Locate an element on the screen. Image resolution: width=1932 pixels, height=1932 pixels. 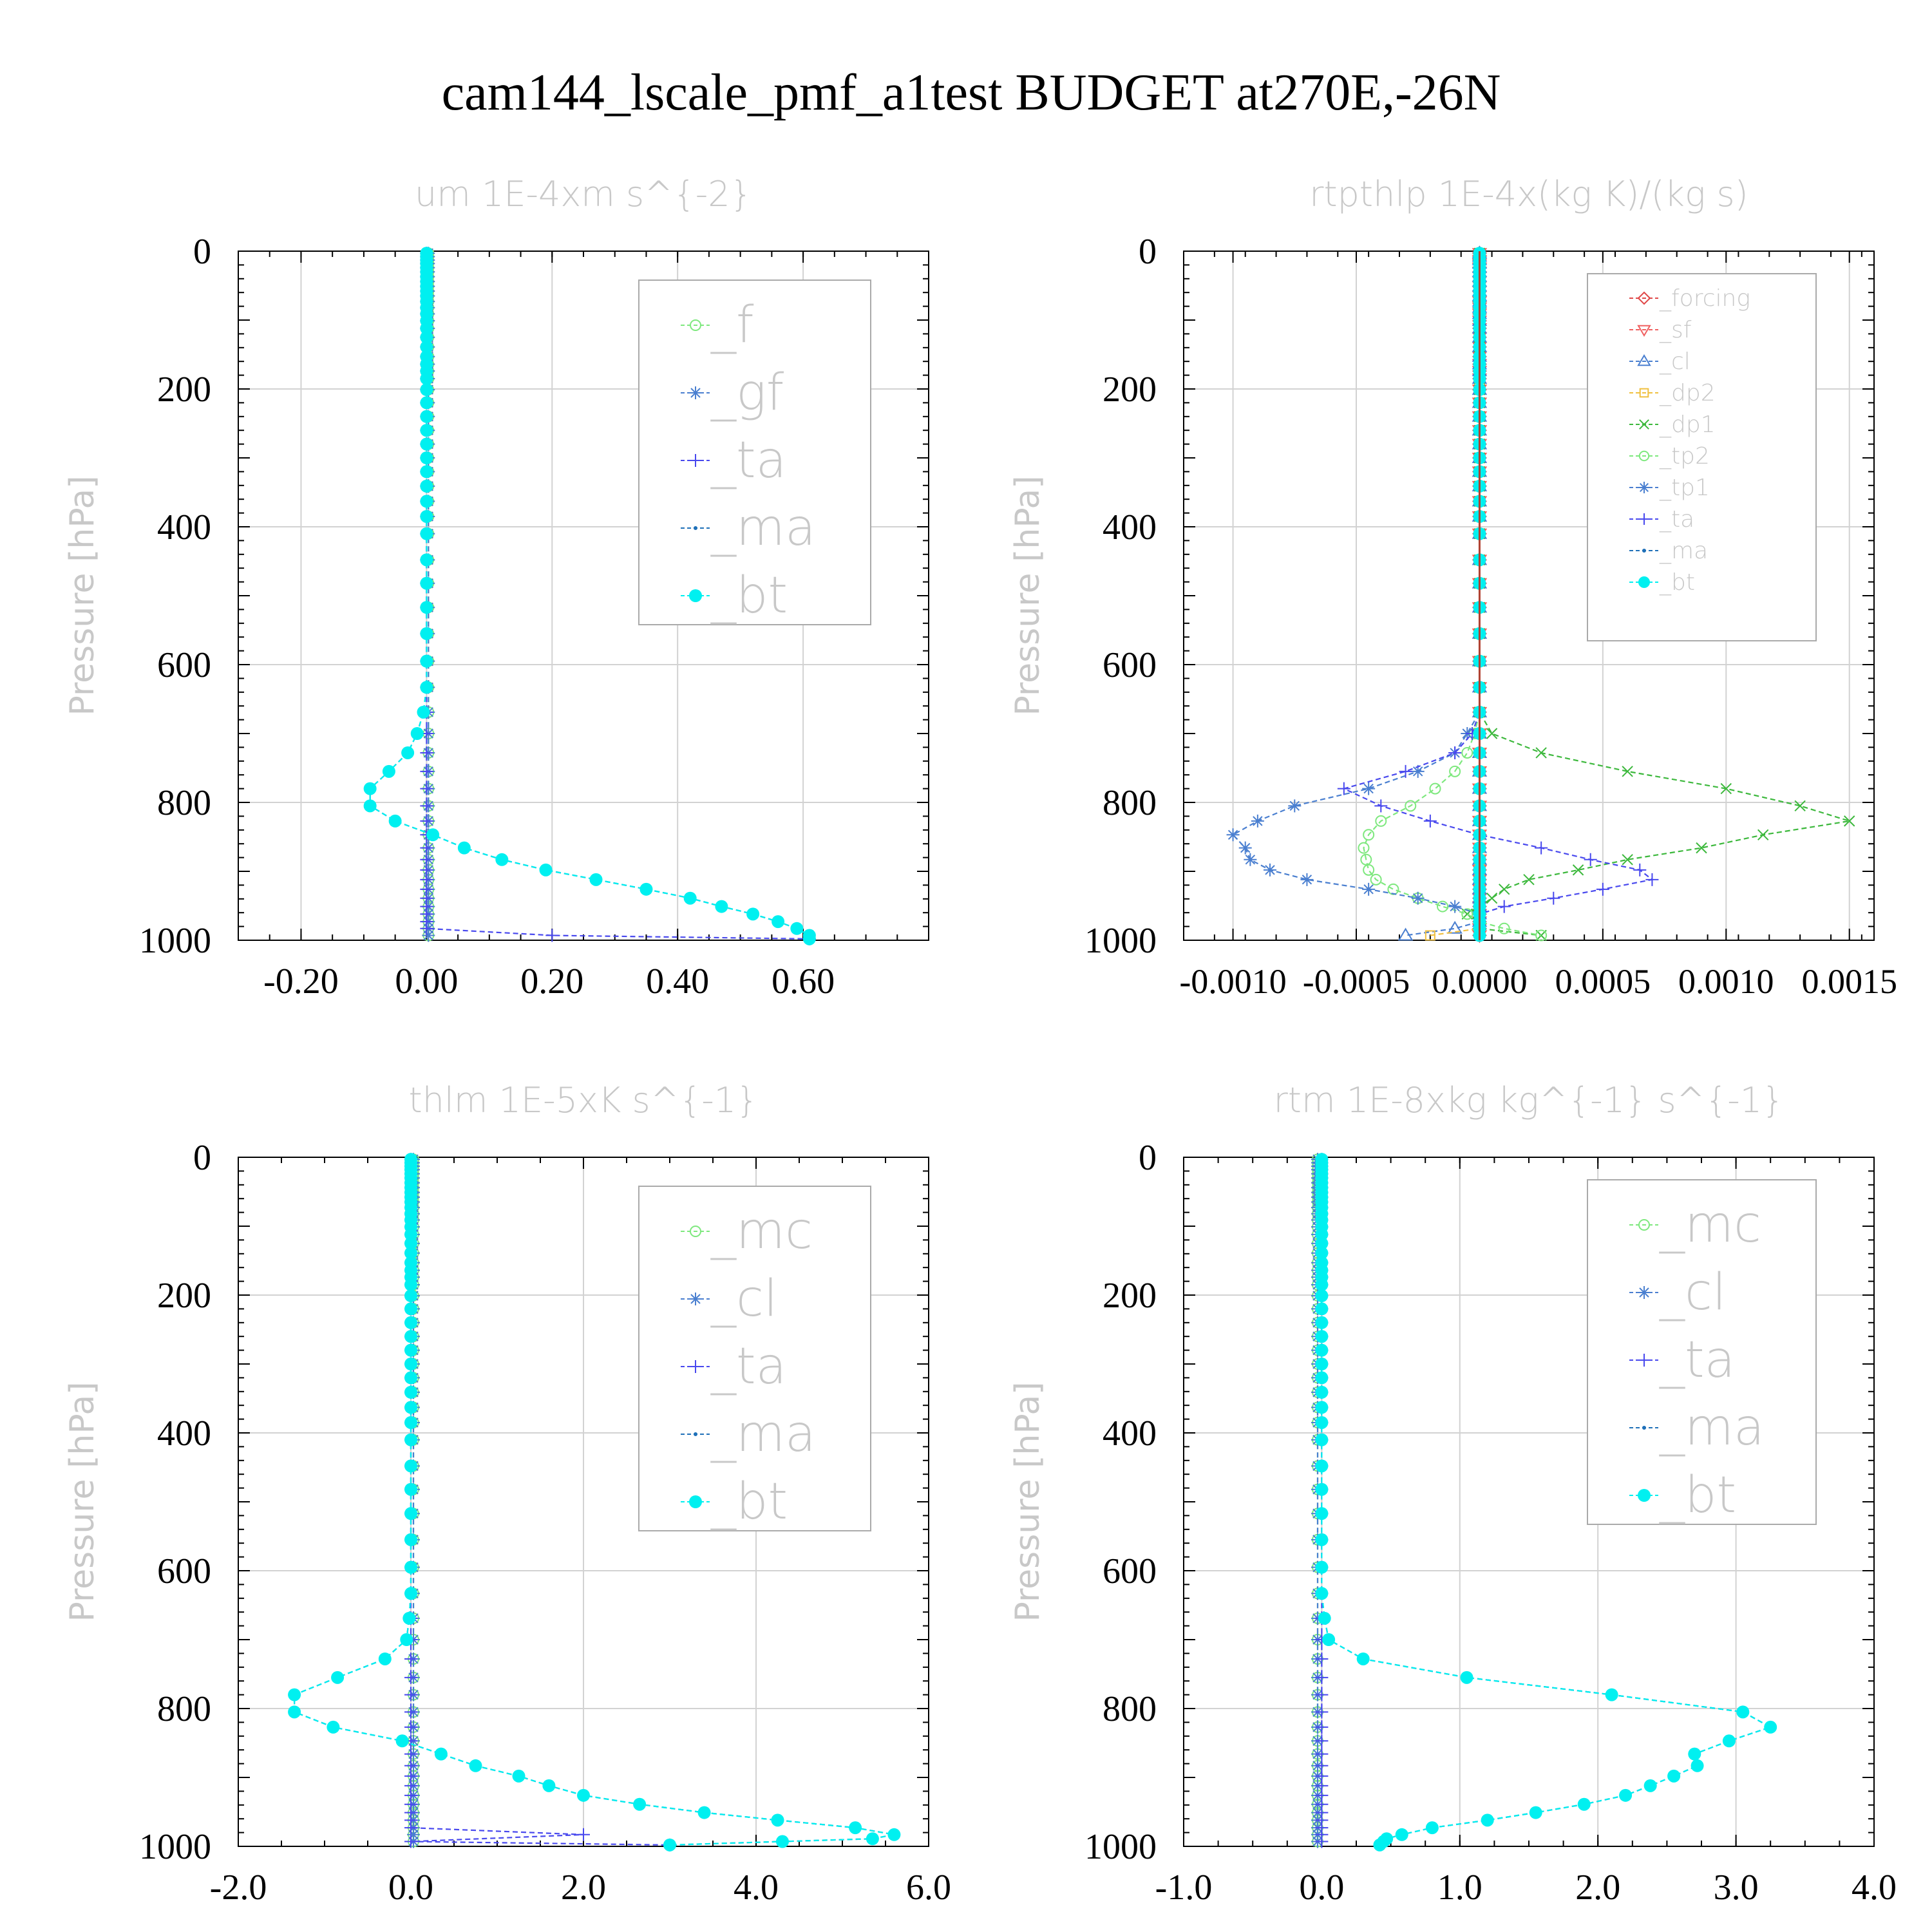
x-tick-label: -2.0 is located at coordinates (239, 1888).